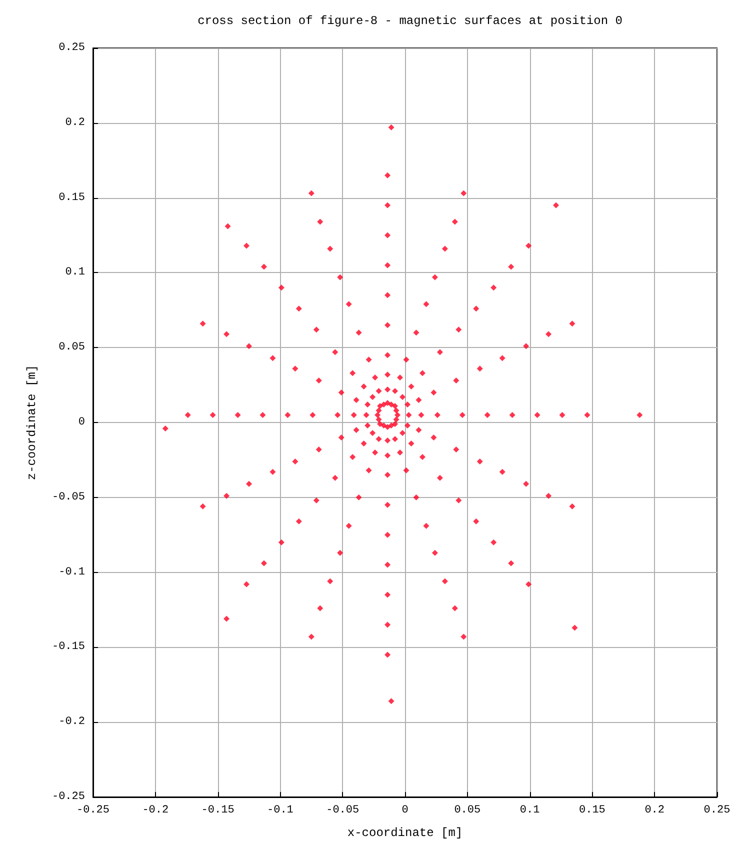 This screenshot has width=749, height=856. What do you see at coordinates (654, 810) in the screenshot?
I see `x-tick-label: 0.2` at bounding box center [654, 810].